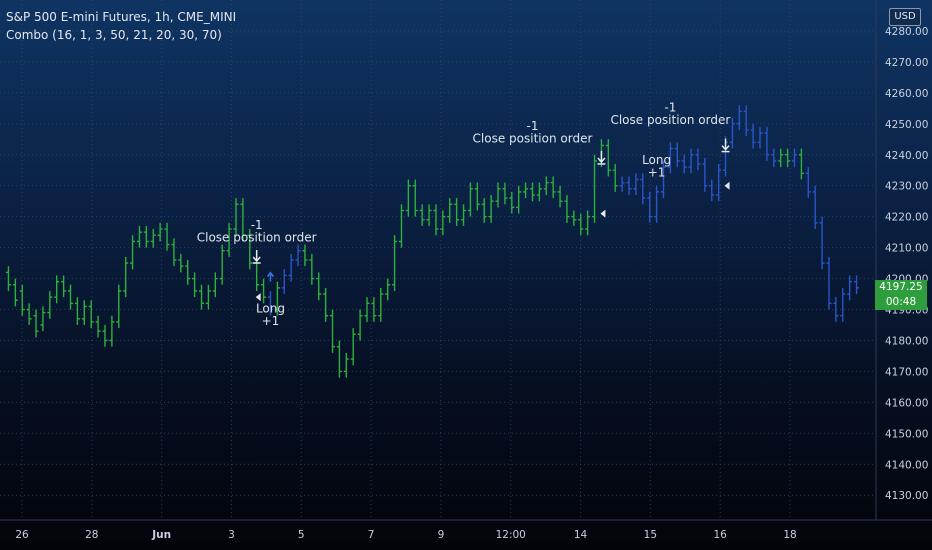 Image resolution: width=932 pixels, height=550 pixels. I want to click on trade-annotation: Long, so click(656, 160).